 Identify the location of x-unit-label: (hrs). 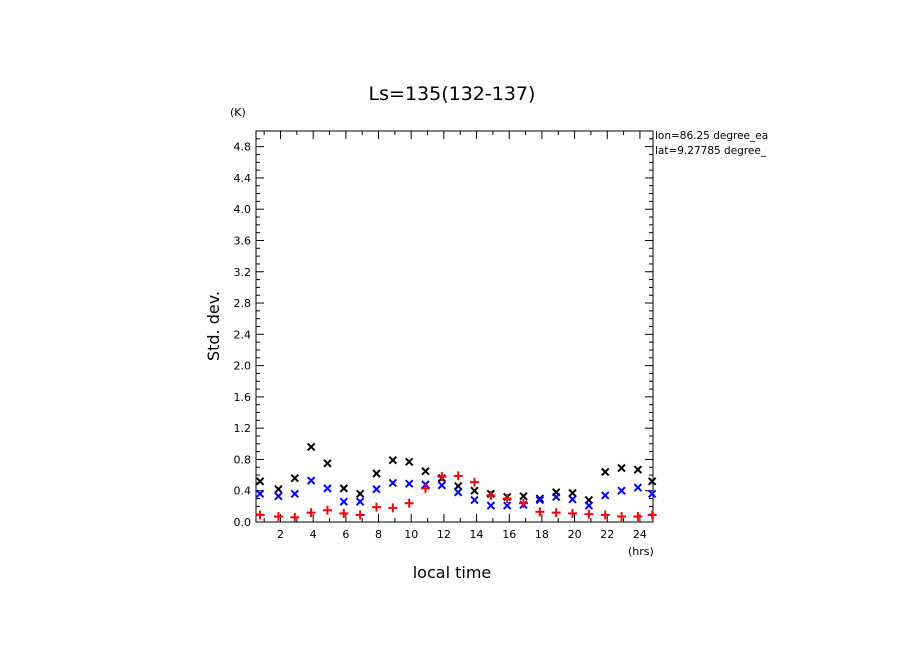
(641, 551).